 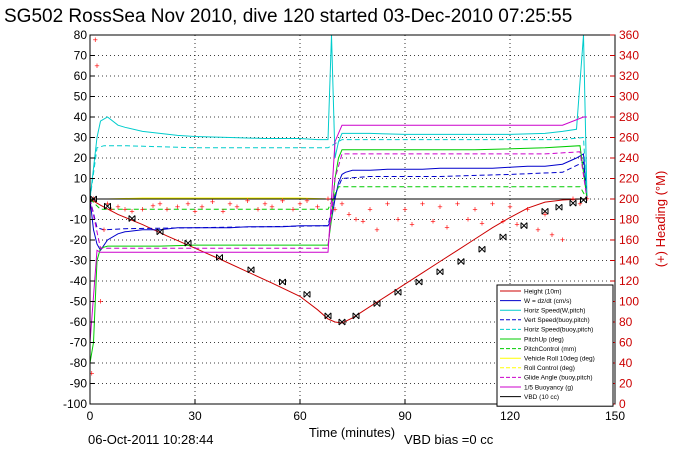 What do you see at coordinates (558, 378) in the screenshot?
I see `legend-label: Glide Angle (buoy,pitch)` at bounding box center [558, 378].